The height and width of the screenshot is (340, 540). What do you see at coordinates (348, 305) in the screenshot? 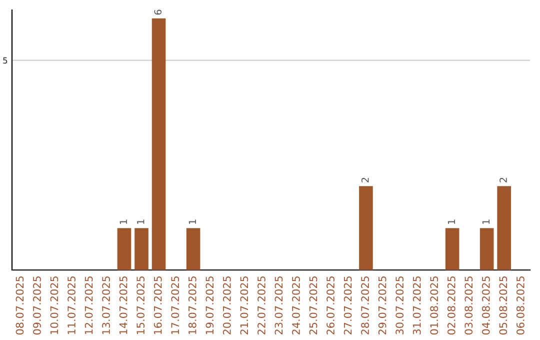
I see `x-tick-label: 27.07.2025` at bounding box center [348, 305].